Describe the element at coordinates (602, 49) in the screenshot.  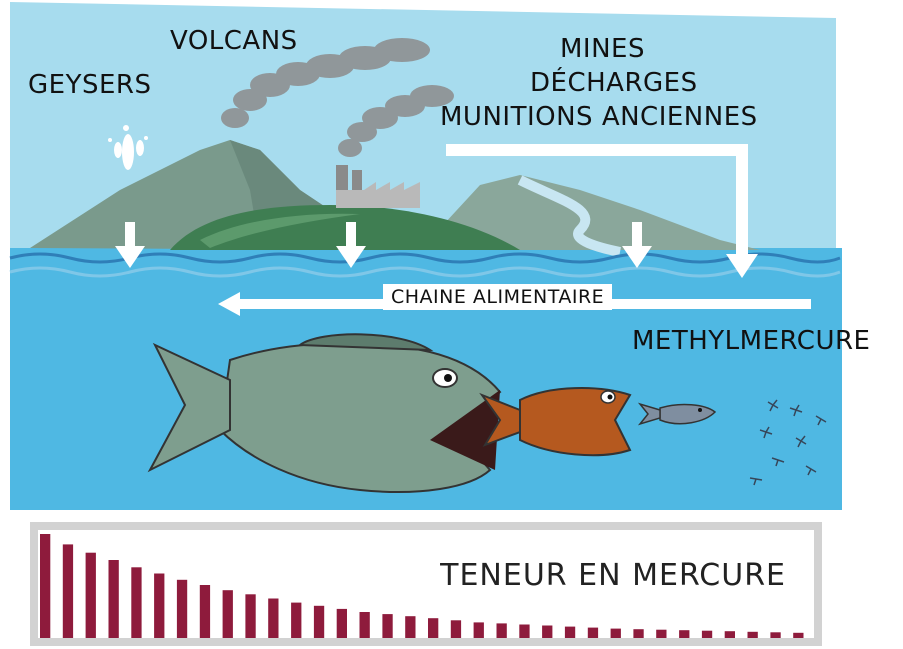
I see `label-mines: MINES` at that location.